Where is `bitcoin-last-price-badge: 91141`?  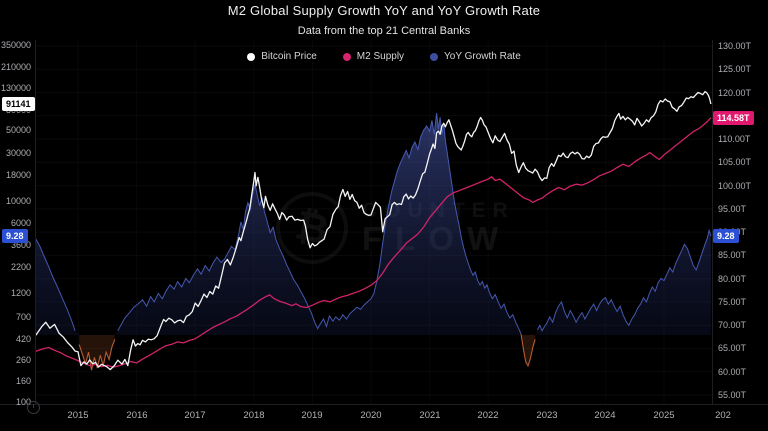
bitcoin-last-price-badge: 91141 is located at coordinates (18, 104).